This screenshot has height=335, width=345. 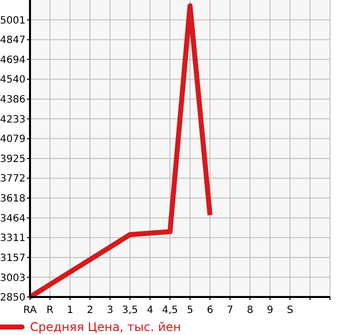 I want to click on y-tick-label: 5001, so click(x=13, y=20).